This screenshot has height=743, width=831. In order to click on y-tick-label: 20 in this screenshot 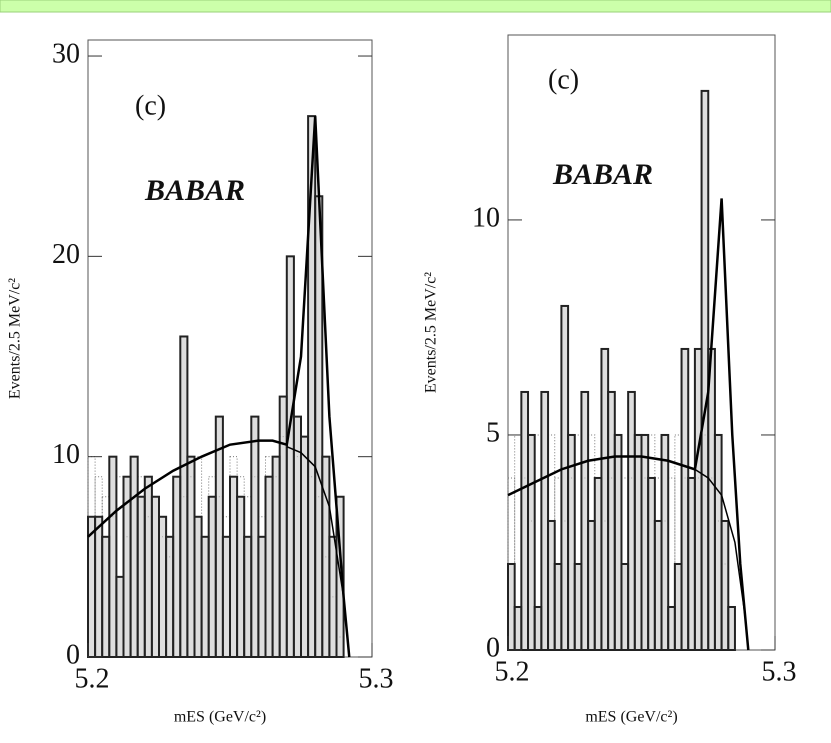, I will do `click(66, 254)`.